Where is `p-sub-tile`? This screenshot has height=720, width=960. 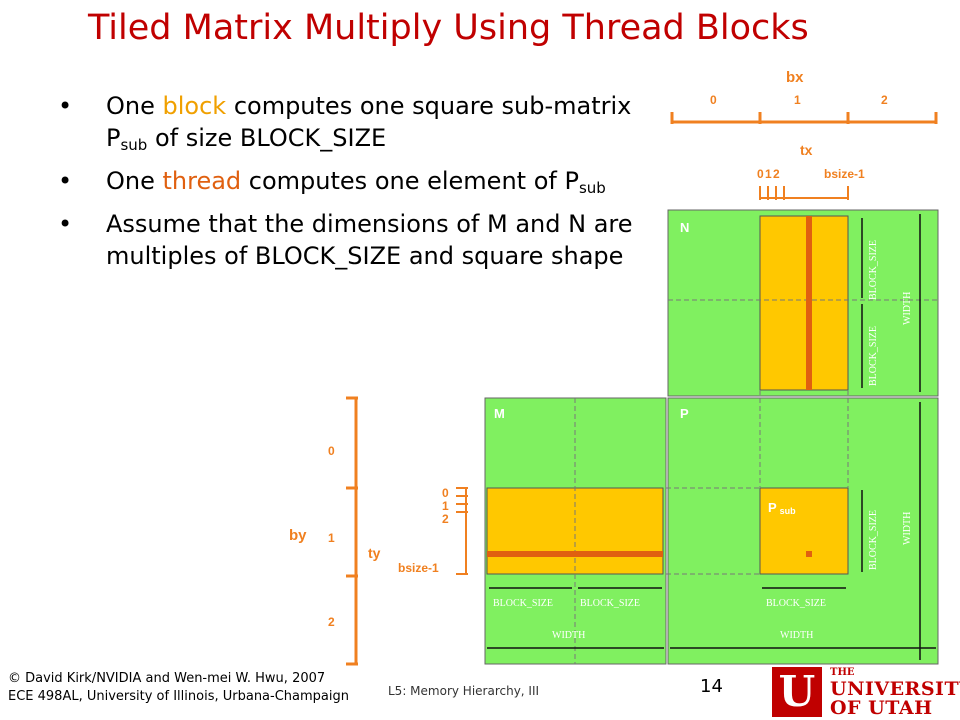
p-sub-tile is located at coordinates (804, 531).